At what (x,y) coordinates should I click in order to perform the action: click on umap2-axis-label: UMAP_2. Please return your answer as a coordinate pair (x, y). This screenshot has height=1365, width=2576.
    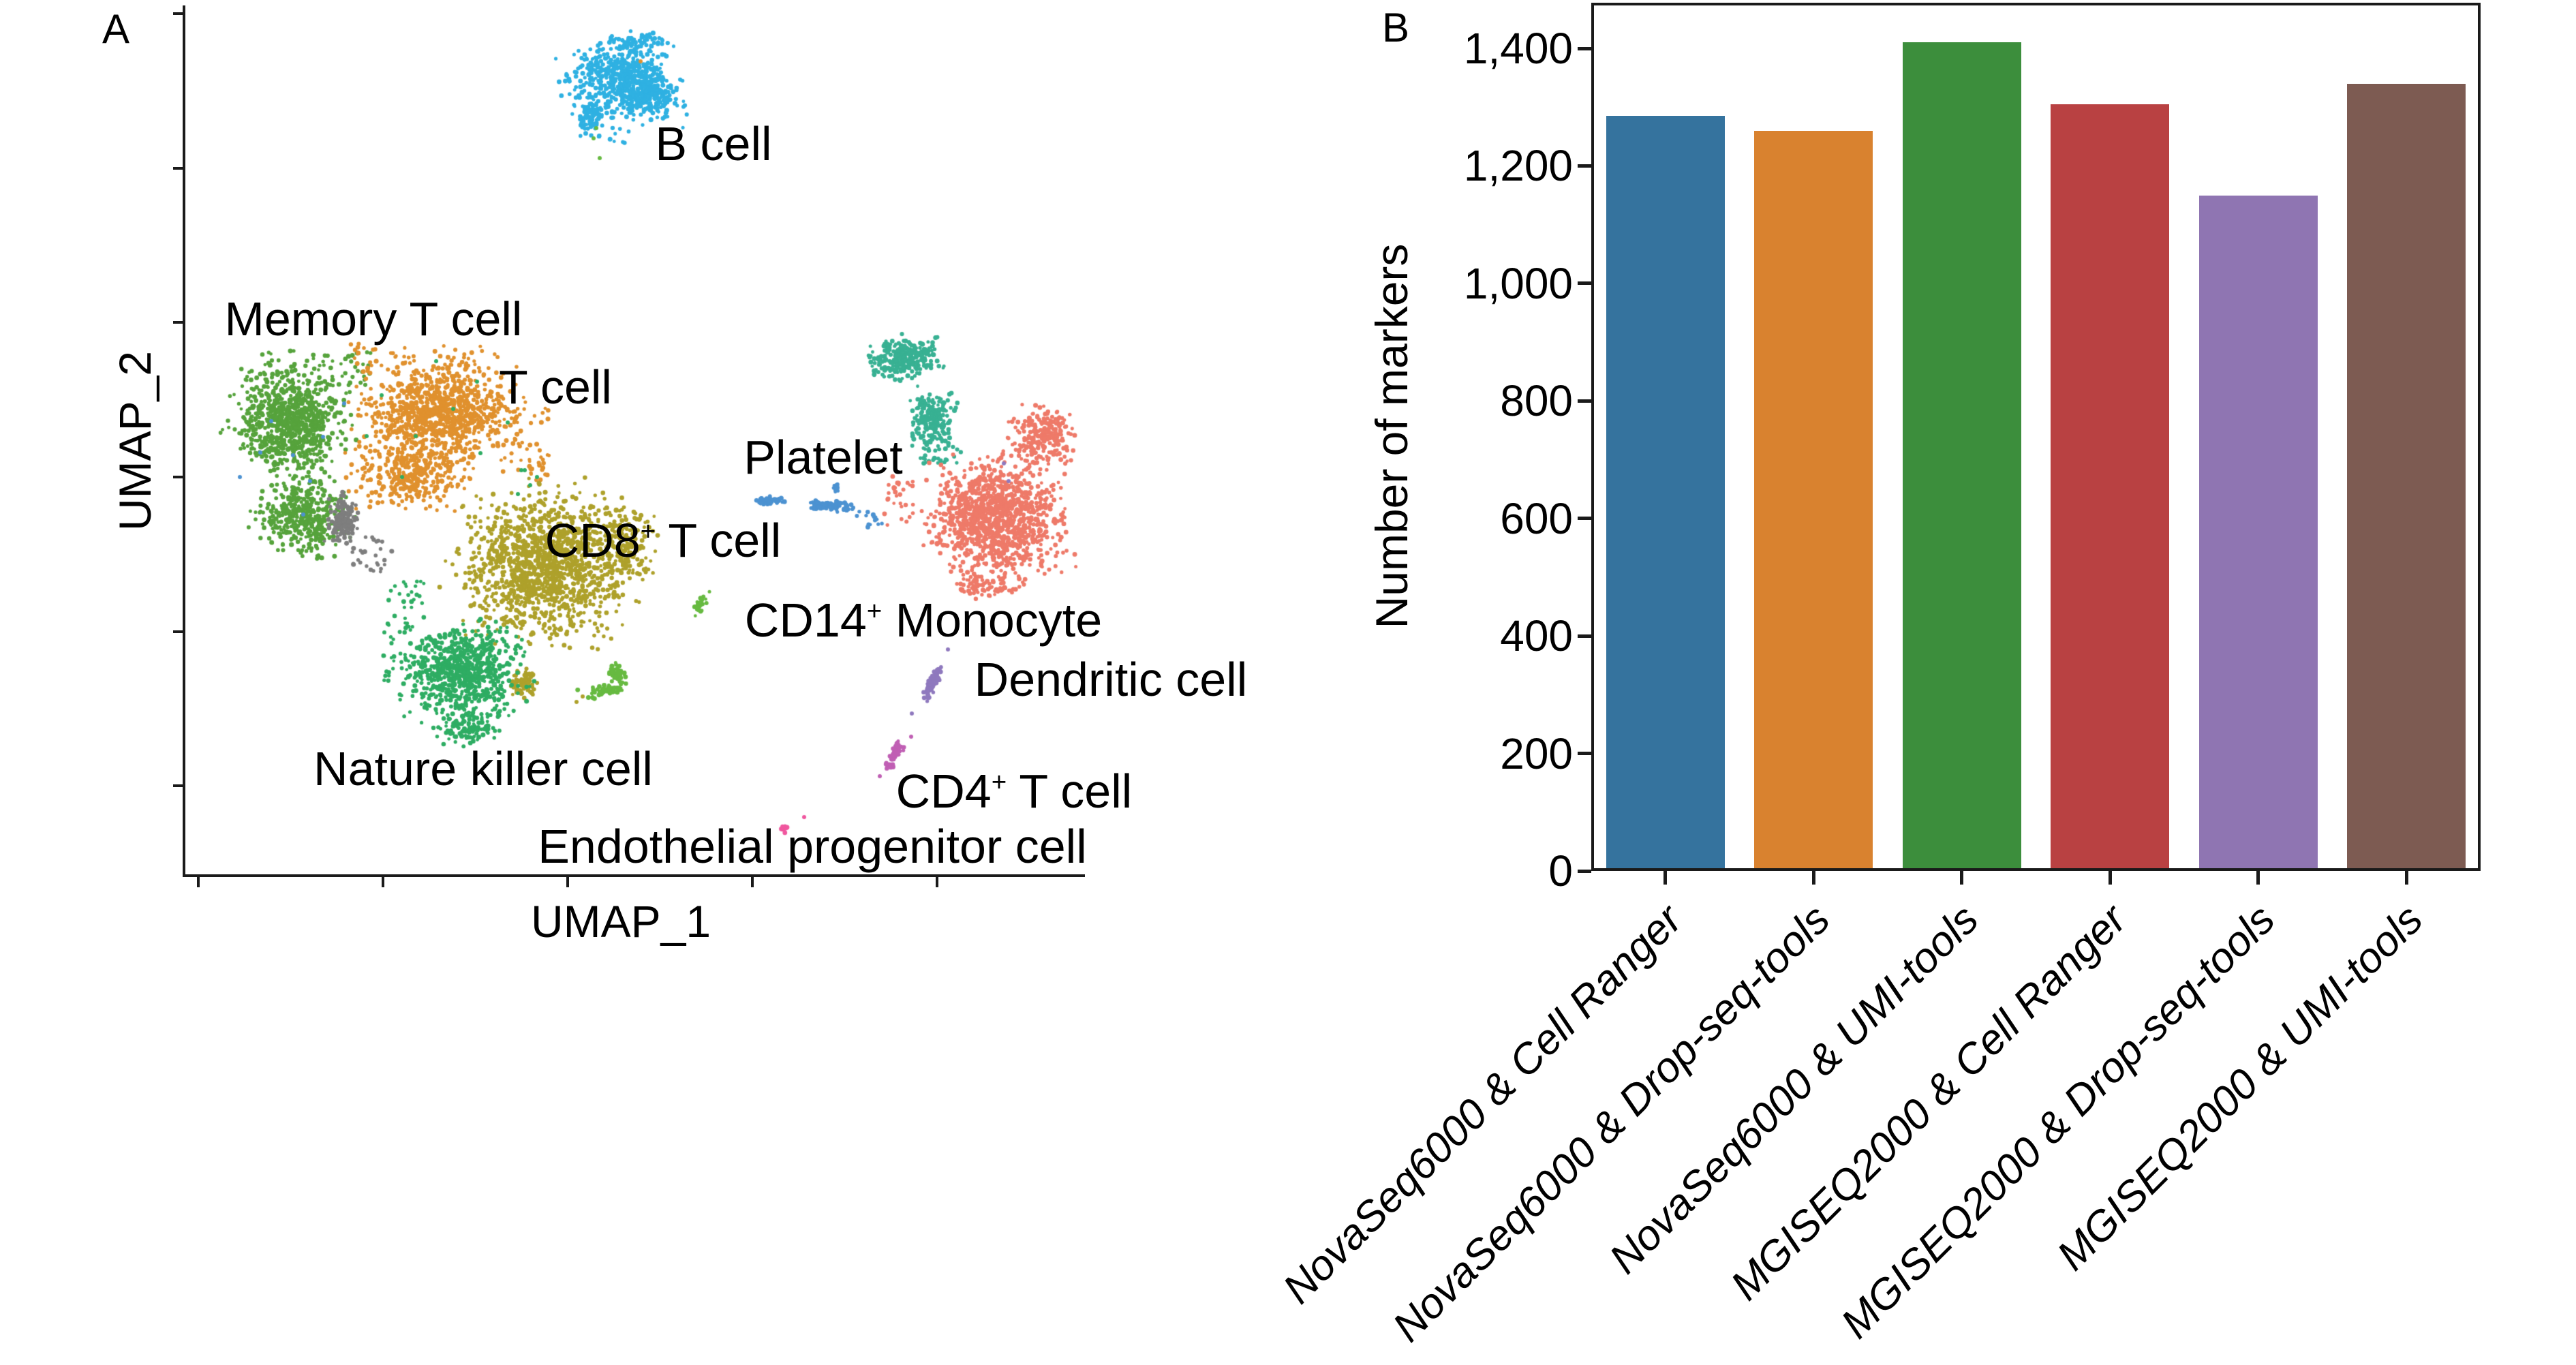
    Looking at the image, I should click on (135, 441).